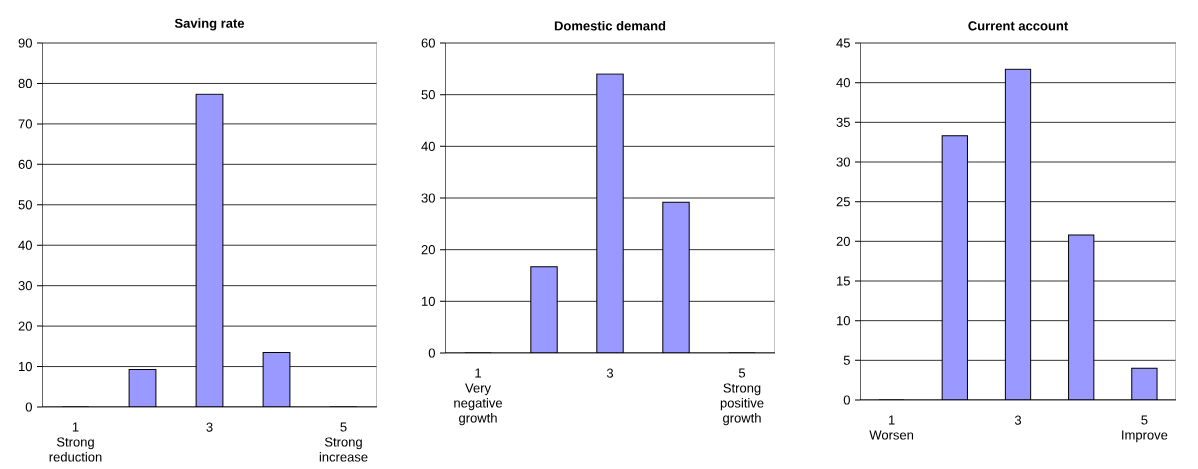 The image size is (1198, 469). I want to click on x-tick-label: 1 Strong reduction, so click(75, 442).